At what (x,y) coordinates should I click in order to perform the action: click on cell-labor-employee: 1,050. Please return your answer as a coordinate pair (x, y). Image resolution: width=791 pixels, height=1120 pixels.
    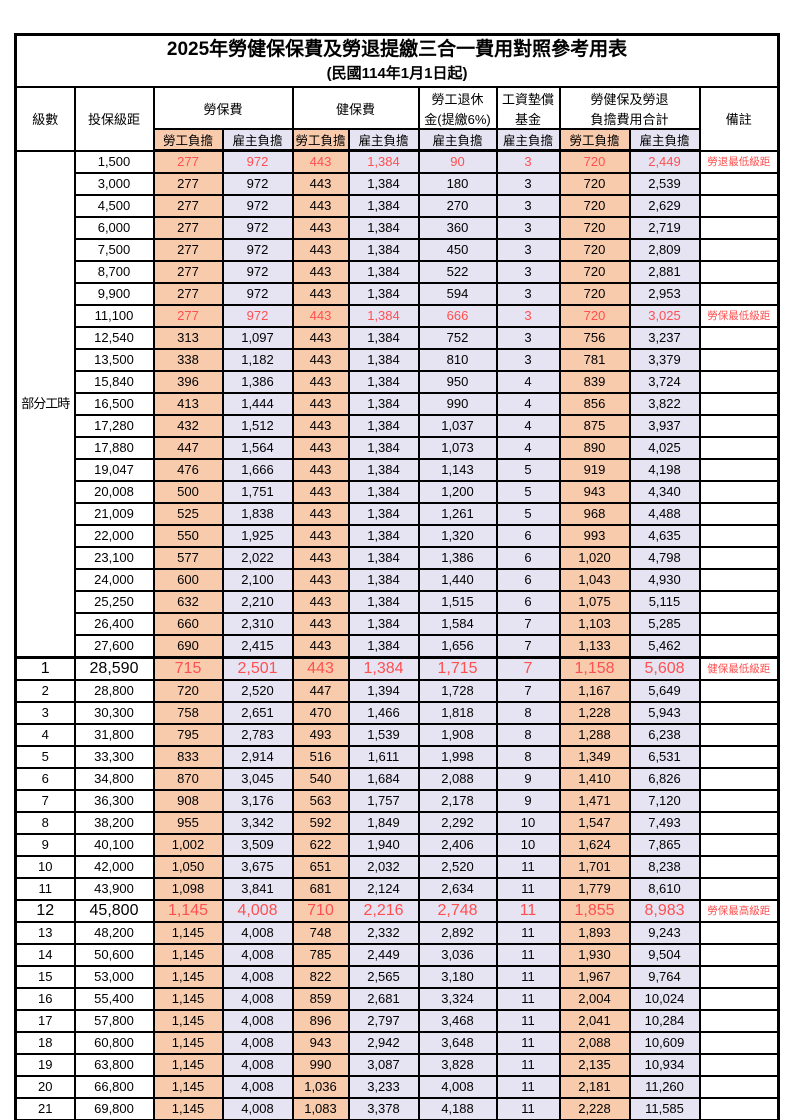
    Looking at the image, I should click on (188, 867).